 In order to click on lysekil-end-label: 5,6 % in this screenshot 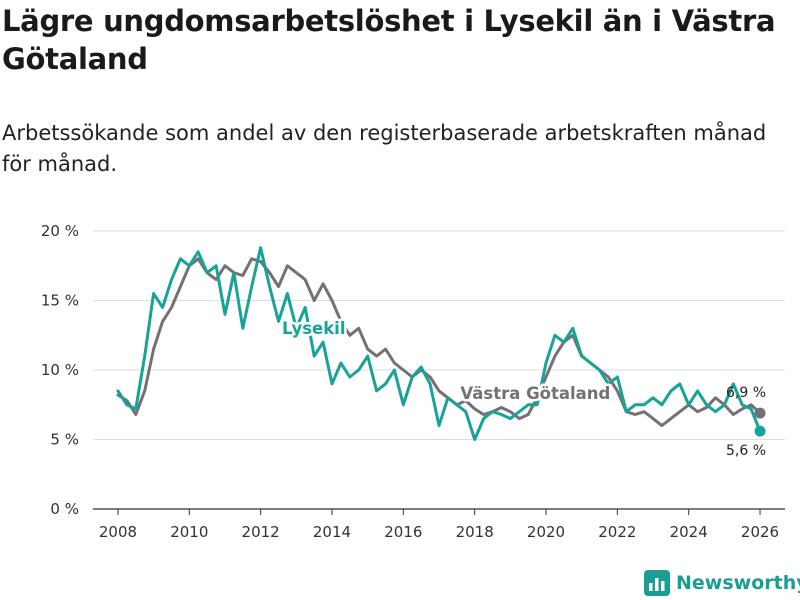, I will do `click(746, 451)`.